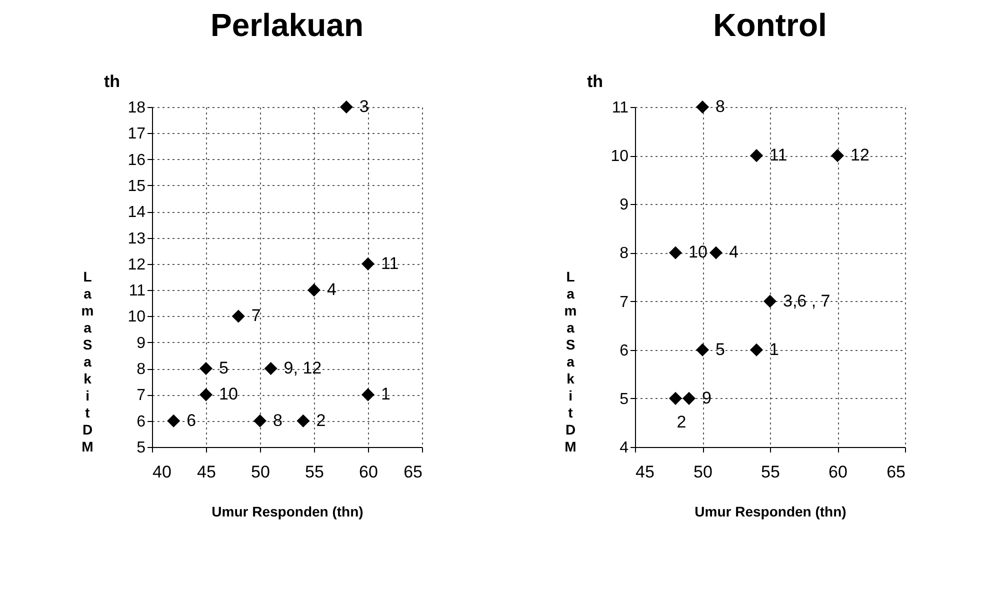  Describe the element at coordinates (806, 300) in the screenshot. I see `annotation: 3,6 , 7` at that location.